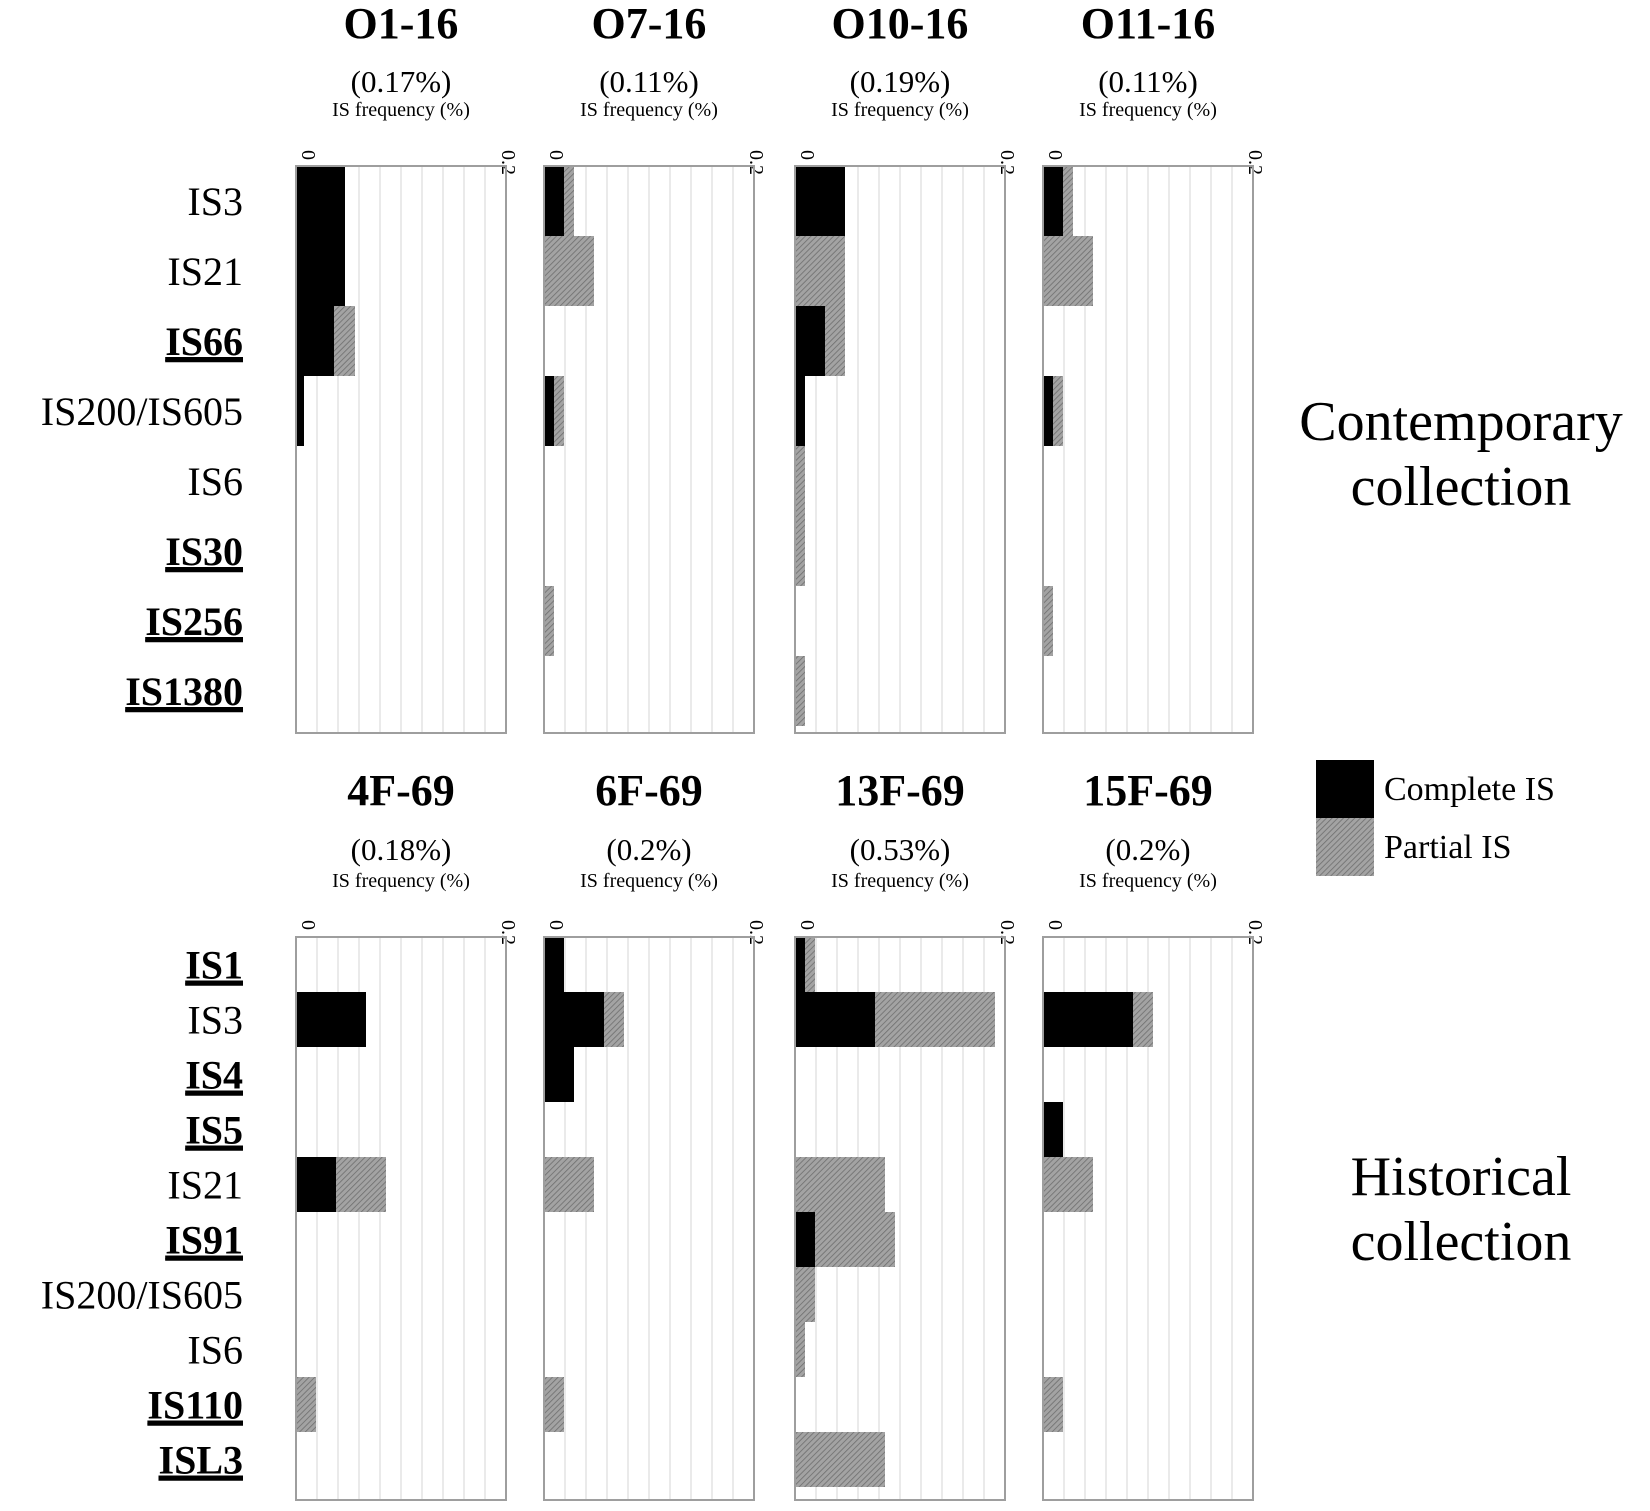 This screenshot has height=1511, width=1650. I want to click on bar-complete-is91, so click(805, 1239).